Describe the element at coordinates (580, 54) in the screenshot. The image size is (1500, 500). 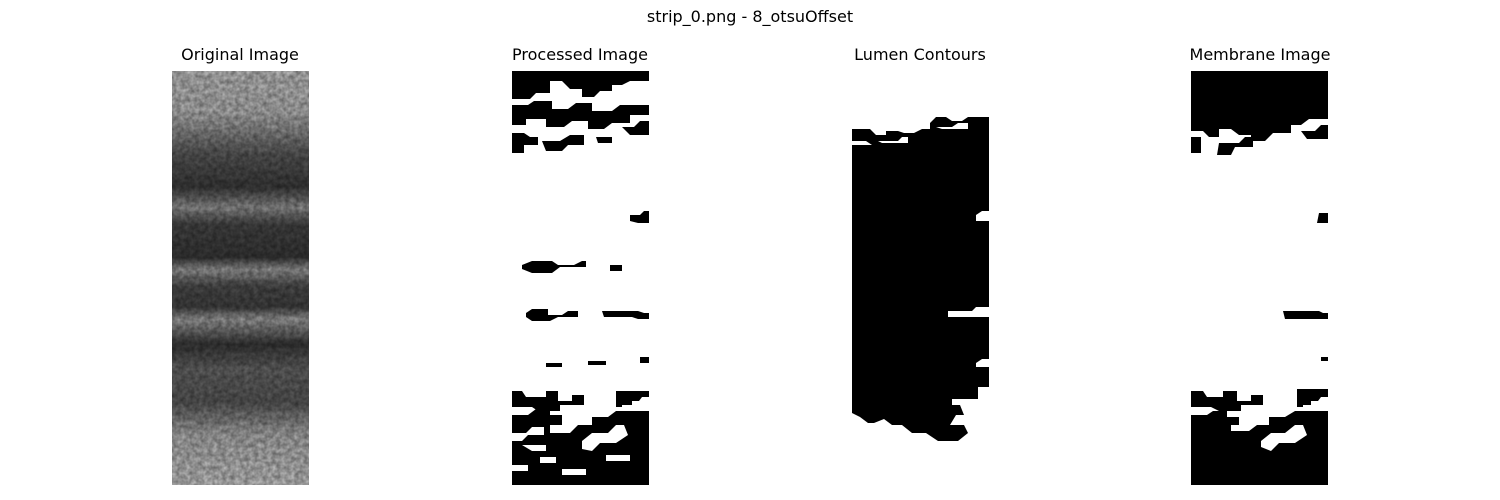
I see `panel-title-processed: Processed Image` at that location.